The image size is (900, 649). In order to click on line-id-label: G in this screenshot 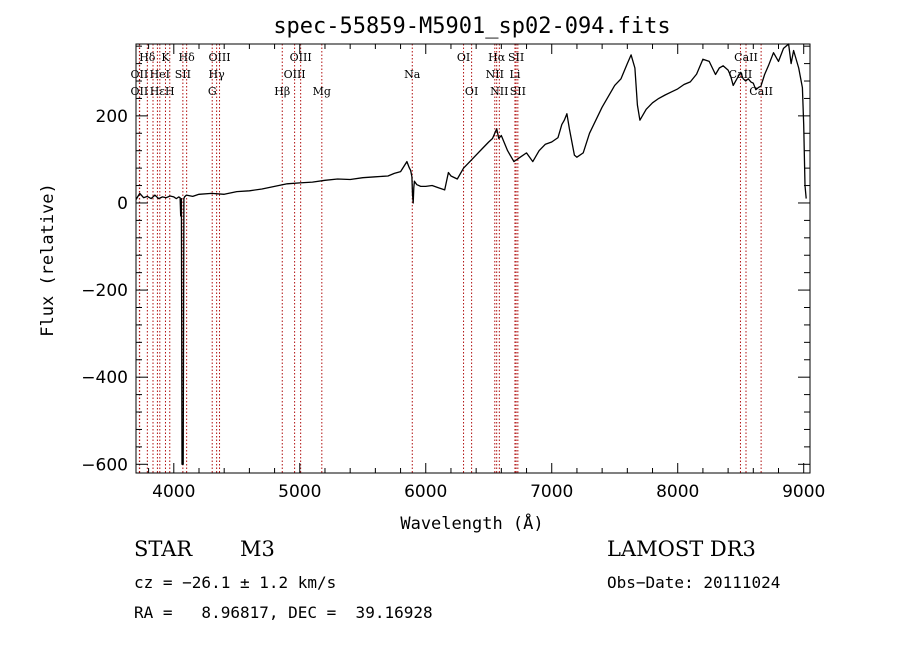, I will do `click(212, 91)`.